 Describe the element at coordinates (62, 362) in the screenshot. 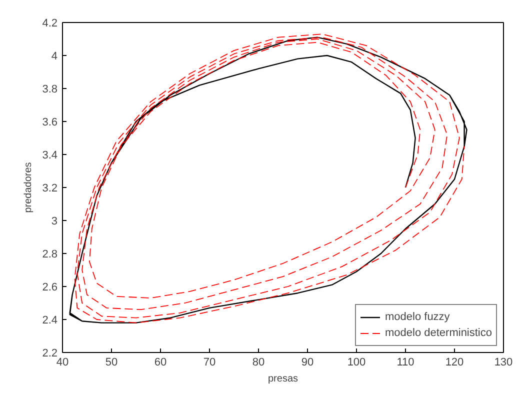

I see `x-tick-label: 40` at that location.